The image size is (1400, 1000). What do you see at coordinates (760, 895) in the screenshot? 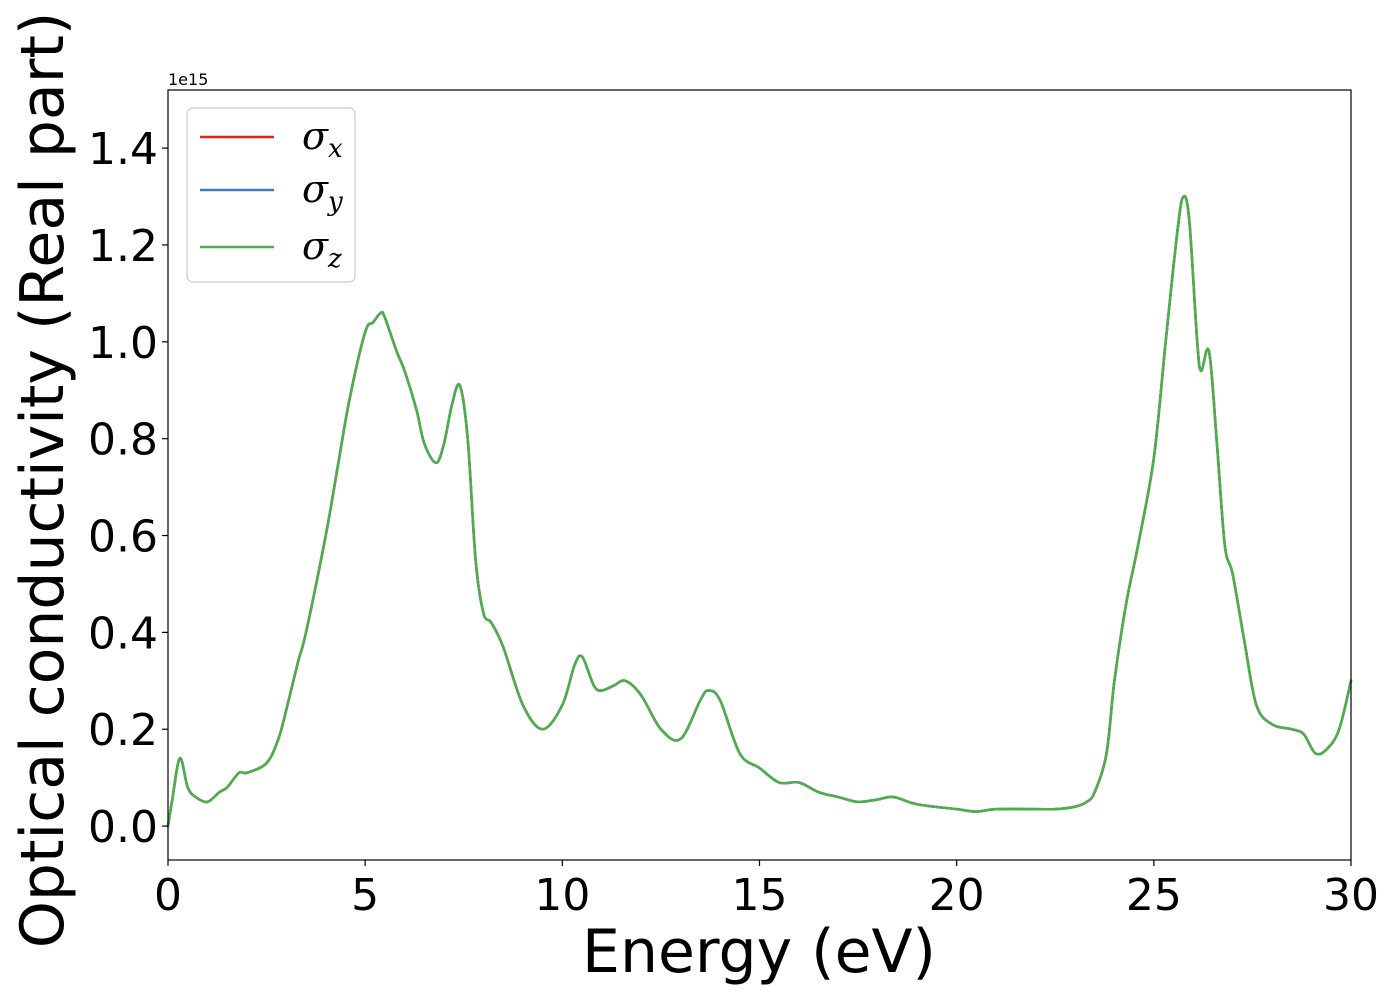
I see `x-tick-label: 15` at bounding box center [760, 895].